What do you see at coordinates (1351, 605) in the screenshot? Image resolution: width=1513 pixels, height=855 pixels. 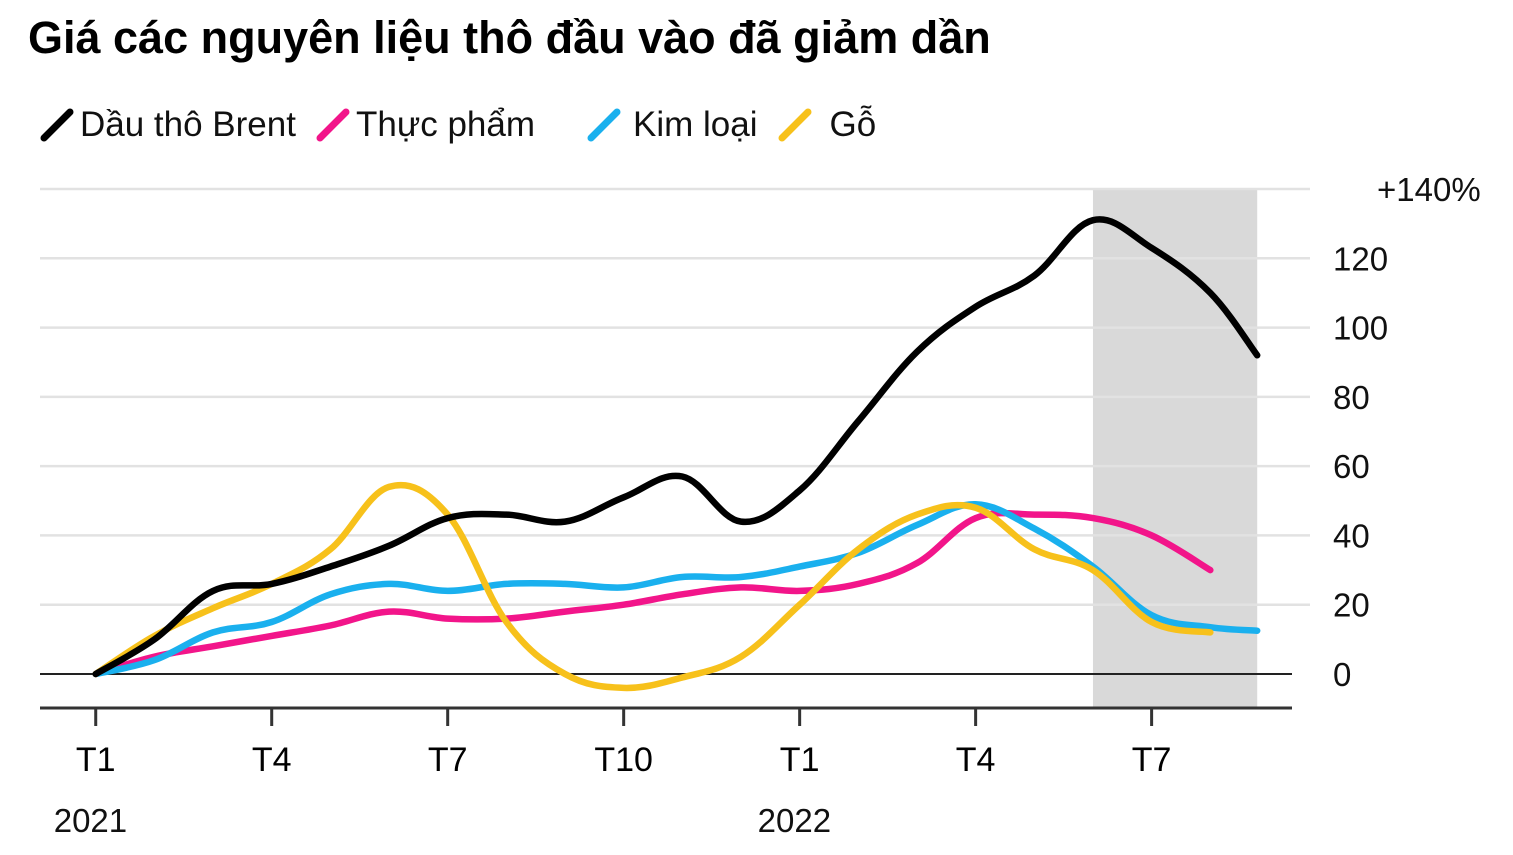 I see `y-tick-label: 20` at bounding box center [1351, 605].